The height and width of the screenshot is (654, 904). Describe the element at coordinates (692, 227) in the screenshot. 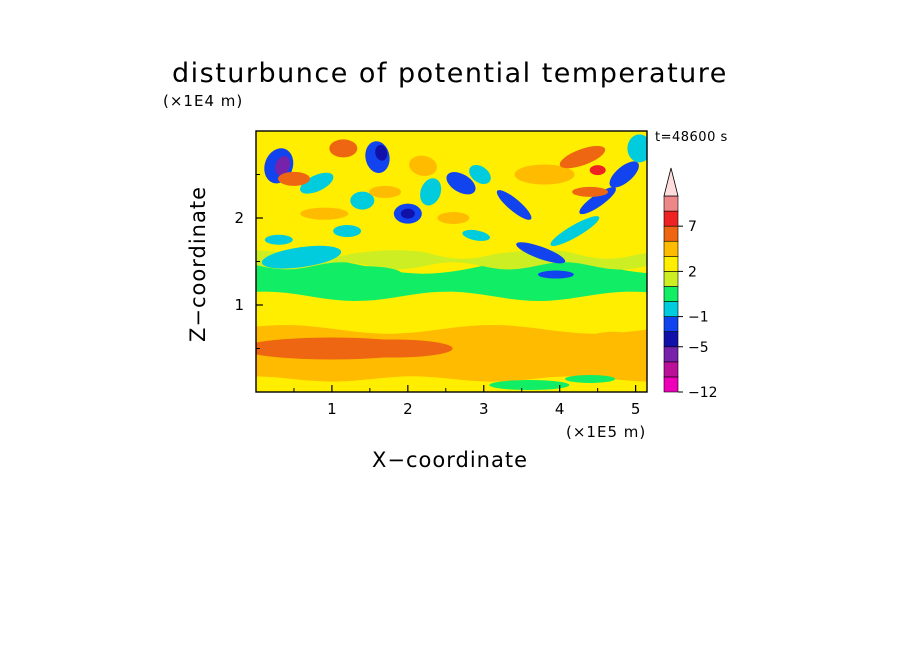

I see `colorbar-tick-label: 7` at that location.